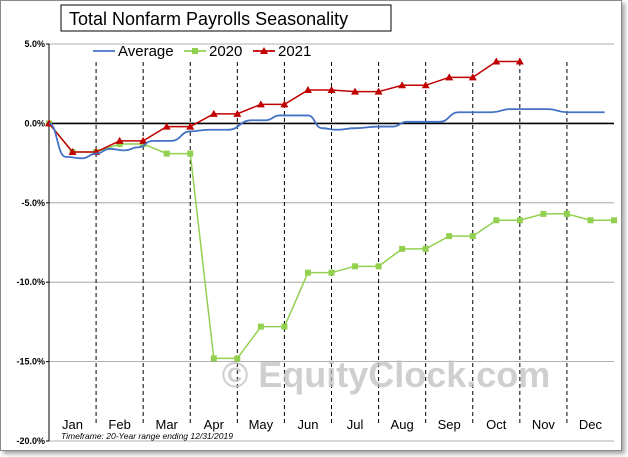  I want to click on month-label: May, so click(261, 424).